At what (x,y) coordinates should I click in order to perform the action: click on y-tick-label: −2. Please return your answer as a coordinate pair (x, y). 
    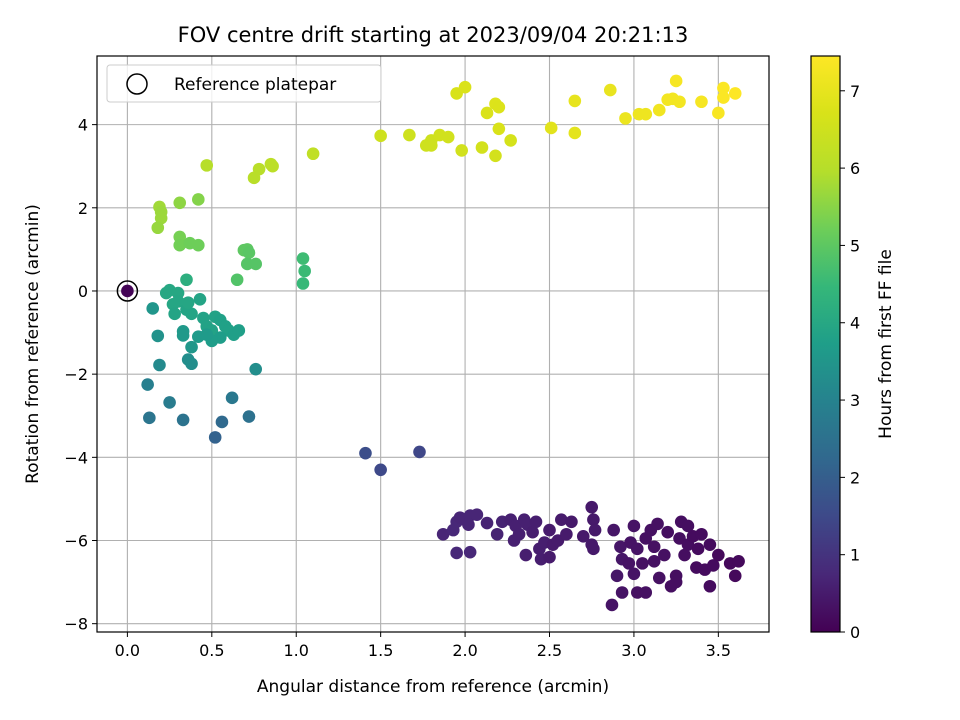
    Looking at the image, I should click on (76, 374).